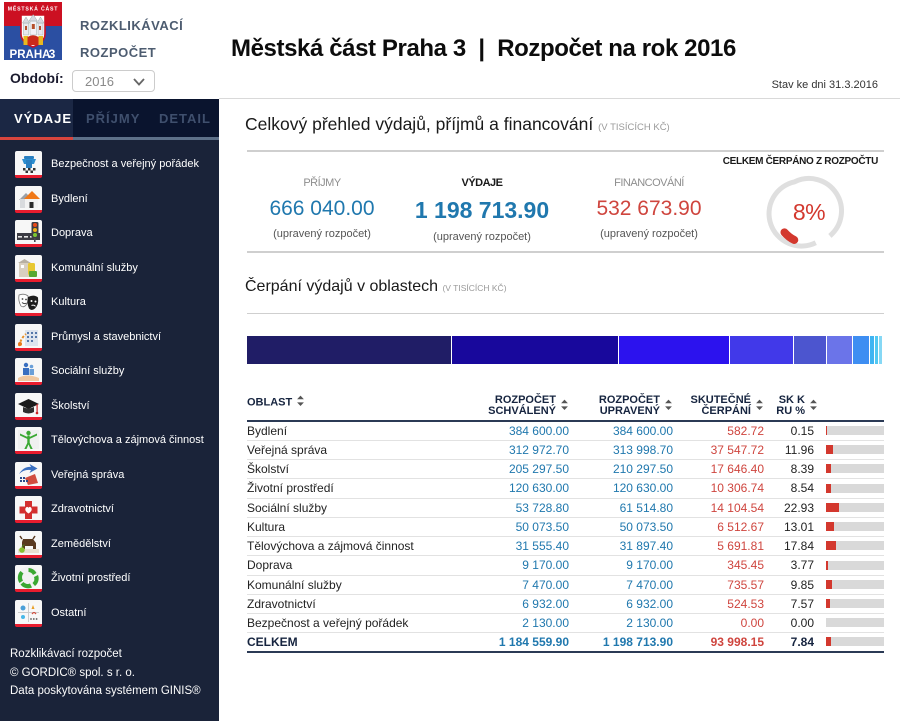 The image size is (900, 721). What do you see at coordinates (30, 54) in the screenshot?
I see `svg-text: PRAHA` at bounding box center [30, 54].